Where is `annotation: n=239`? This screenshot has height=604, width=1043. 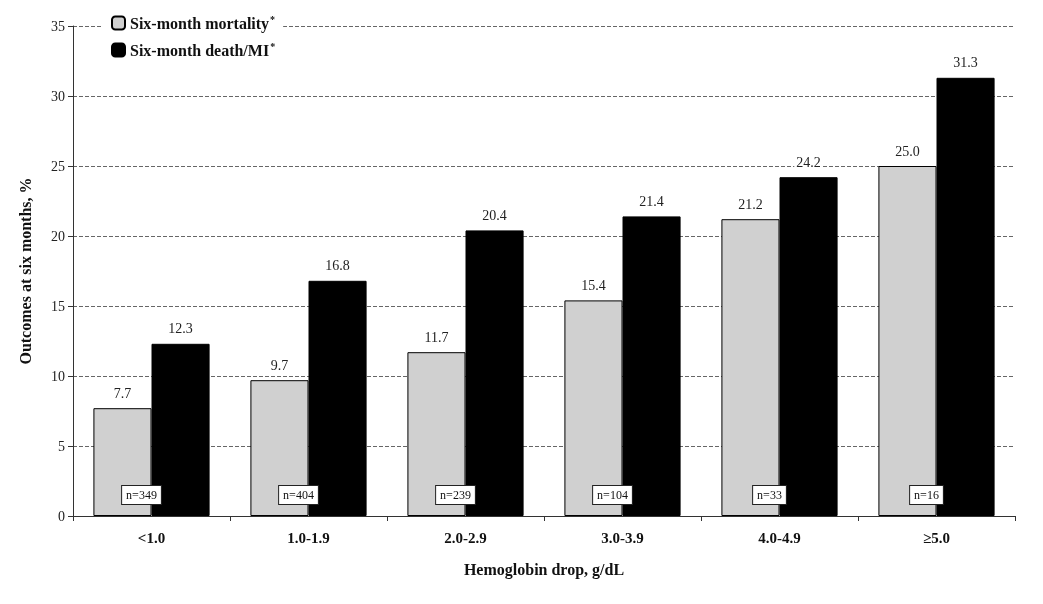
annotation: n=239 is located at coordinates (455, 495).